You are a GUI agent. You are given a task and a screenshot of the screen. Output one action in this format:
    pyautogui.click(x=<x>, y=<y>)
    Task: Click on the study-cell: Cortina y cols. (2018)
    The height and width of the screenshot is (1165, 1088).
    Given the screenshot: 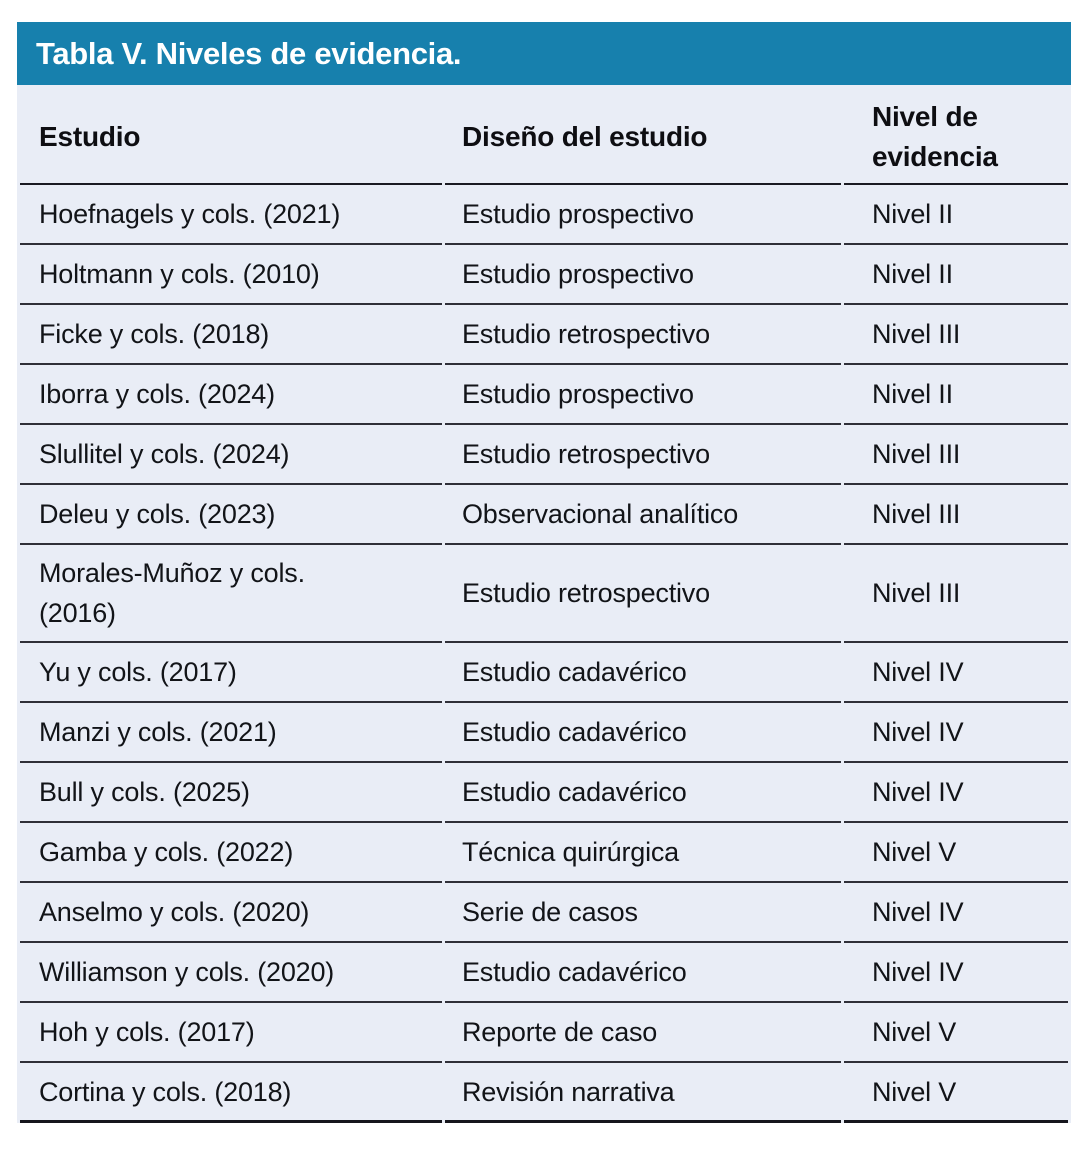 What is the action you would take?
    pyautogui.click(x=231, y=1093)
    